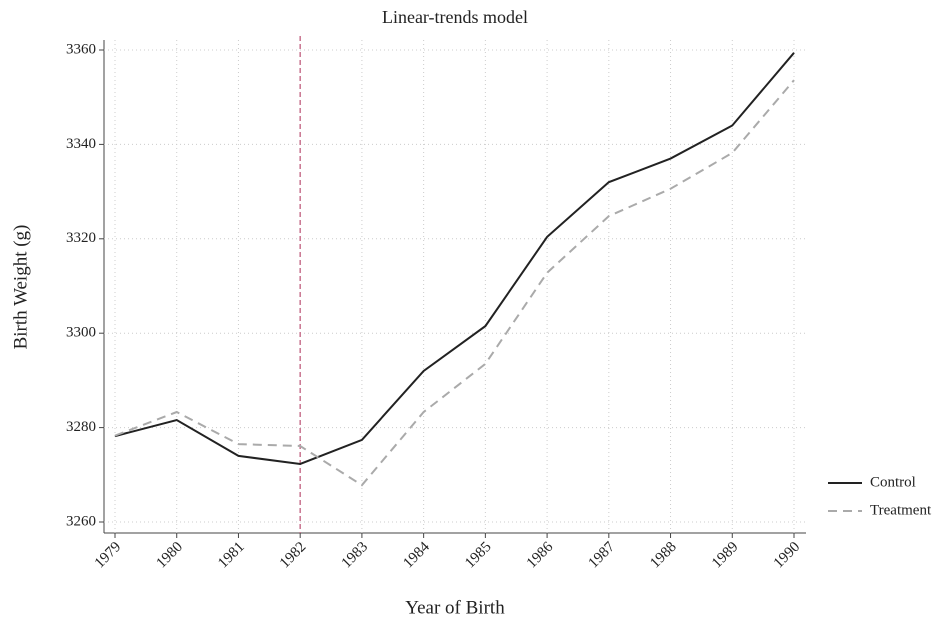 This screenshot has width=948, height=620. Describe the element at coordinates (540, 555) in the screenshot. I see `x-tick-label: 1986` at that location.